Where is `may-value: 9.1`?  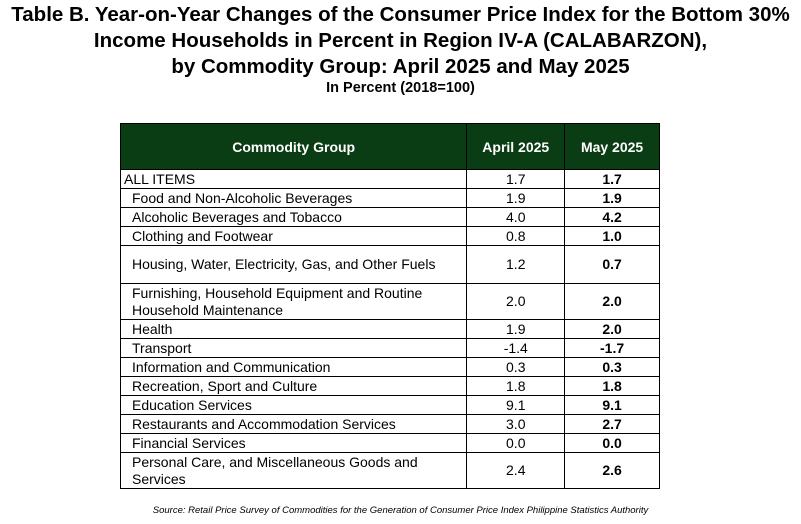 may-value: 9.1 is located at coordinates (612, 405).